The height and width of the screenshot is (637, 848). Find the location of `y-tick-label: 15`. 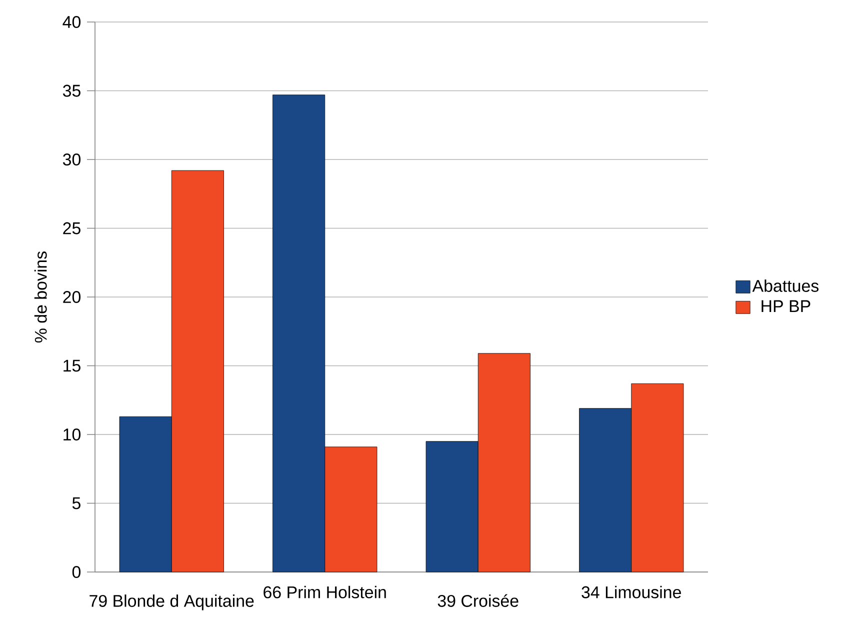

y-tick-label: 15 is located at coordinates (72, 366).